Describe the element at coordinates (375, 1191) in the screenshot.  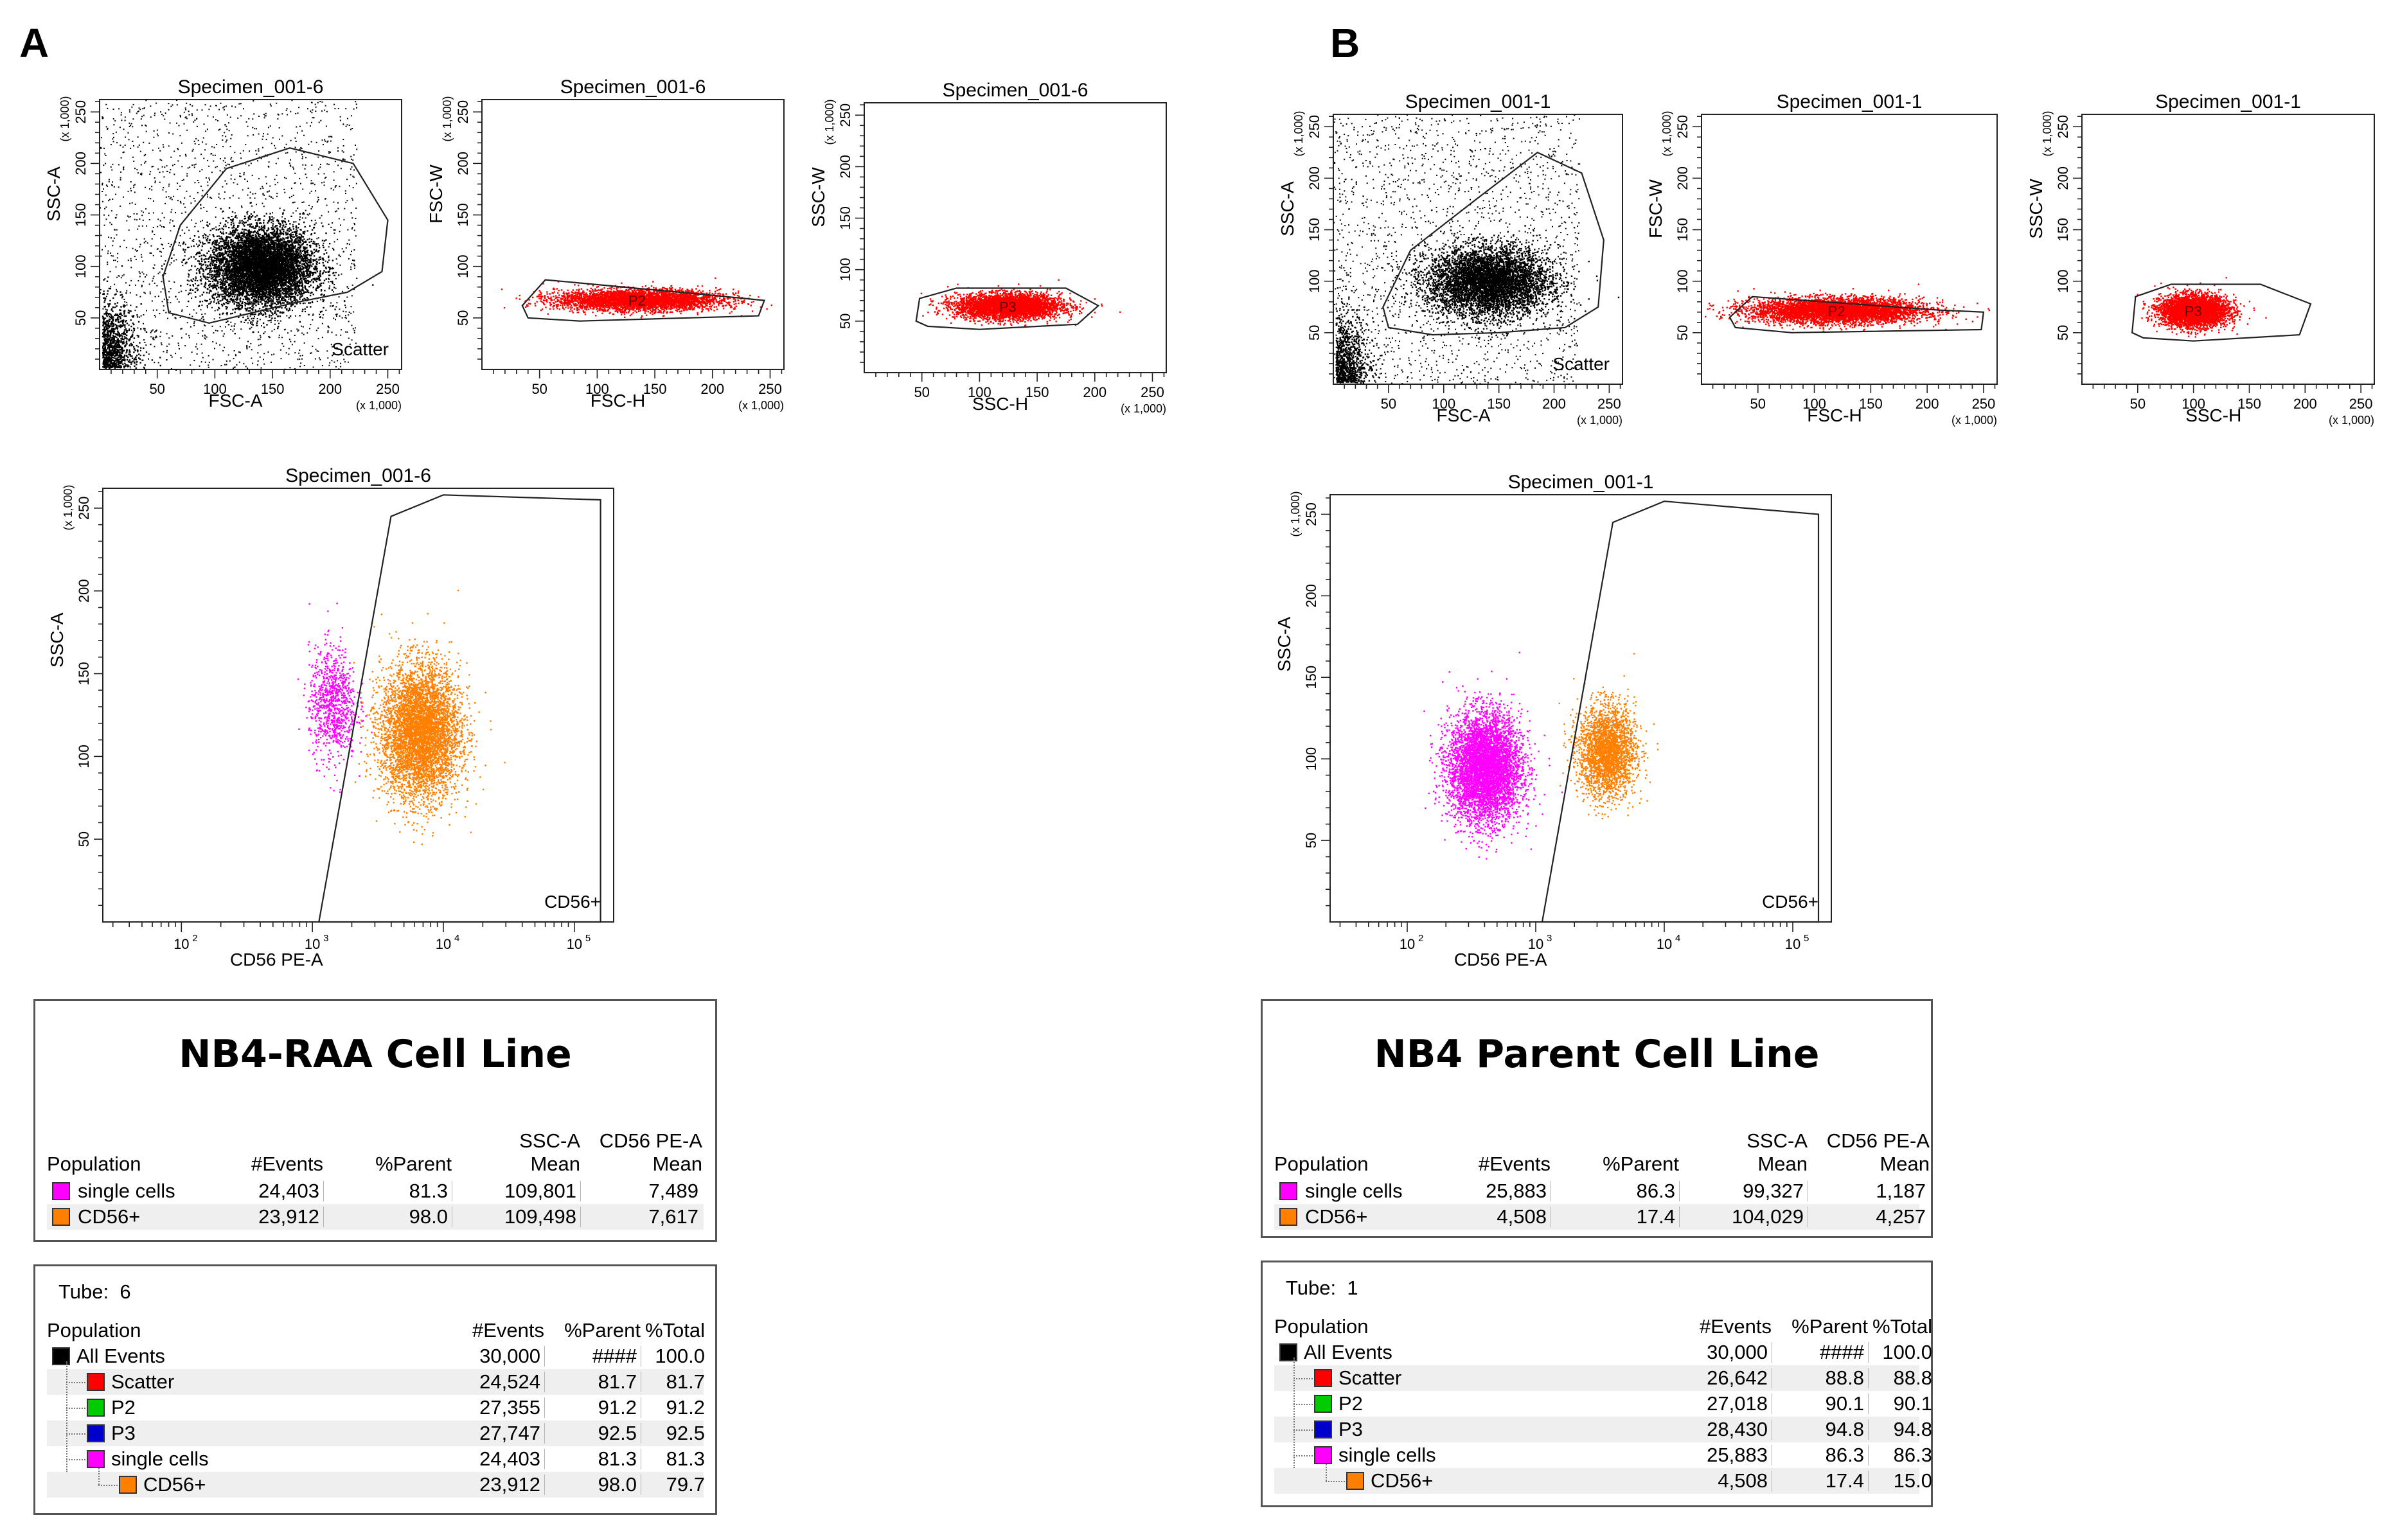
I see `stats-row: single cells 24,403 81.3 109,801 7,489` at that location.